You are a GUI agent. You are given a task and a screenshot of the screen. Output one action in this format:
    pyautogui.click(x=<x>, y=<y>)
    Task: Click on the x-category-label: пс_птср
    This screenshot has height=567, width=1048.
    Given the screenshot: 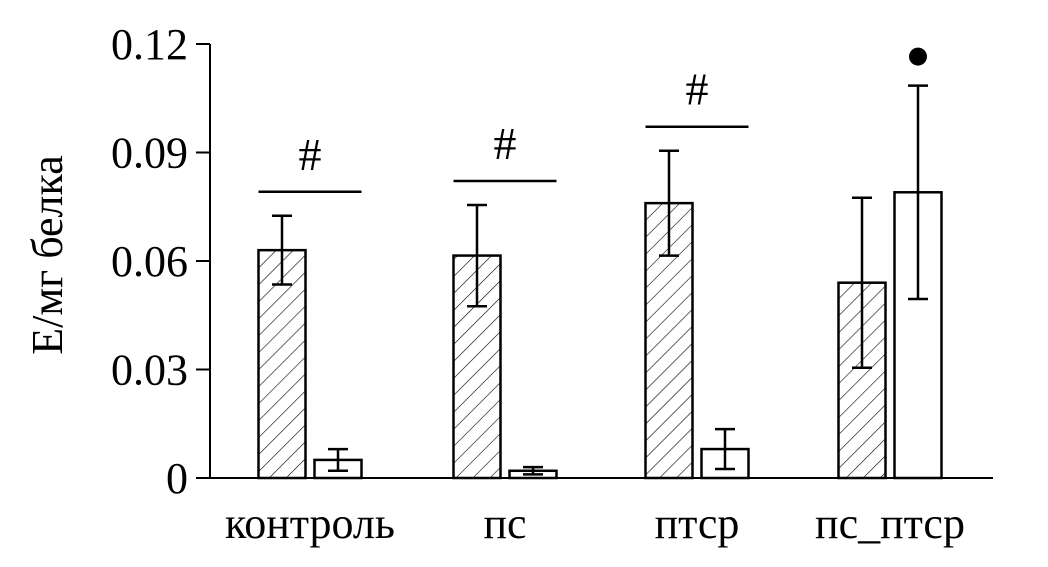 What is the action you would take?
    pyautogui.click(x=890, y=523)
    